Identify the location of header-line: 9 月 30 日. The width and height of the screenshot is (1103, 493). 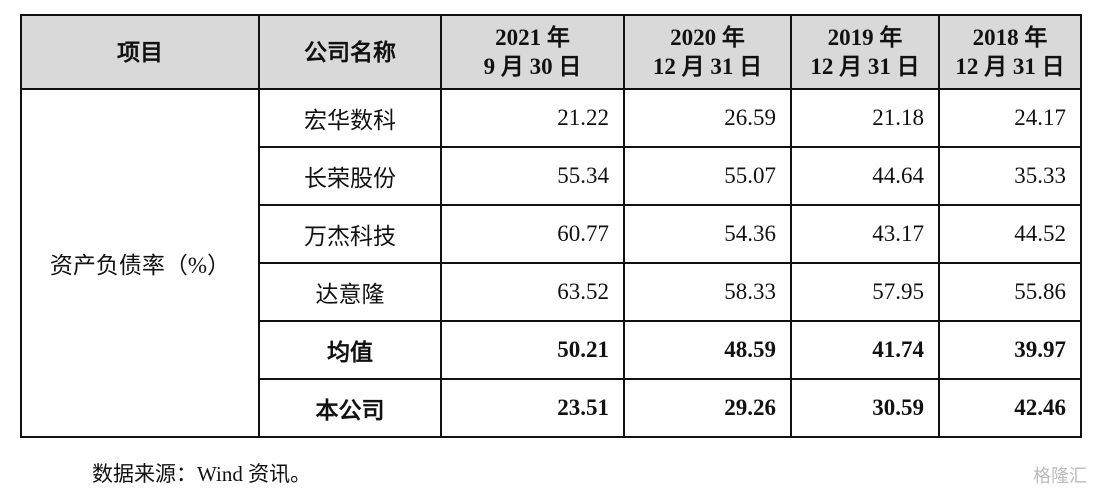
(532, 66).